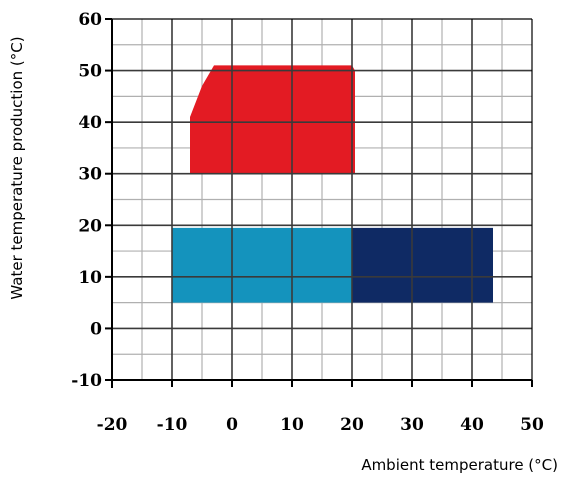 The width and height of the screenshot is (561, 478). I want to click on y-tick-label: 0, so click(96, 329).